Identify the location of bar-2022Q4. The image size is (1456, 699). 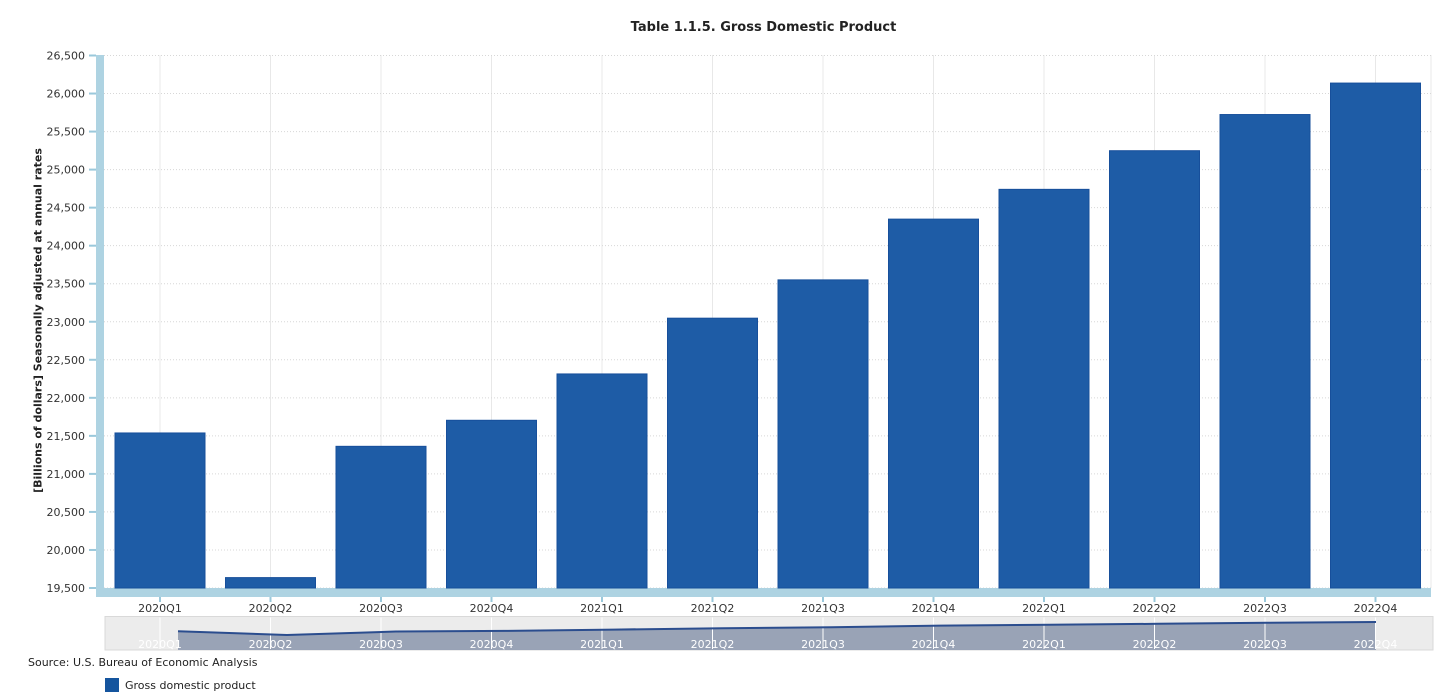
(1375, 335).